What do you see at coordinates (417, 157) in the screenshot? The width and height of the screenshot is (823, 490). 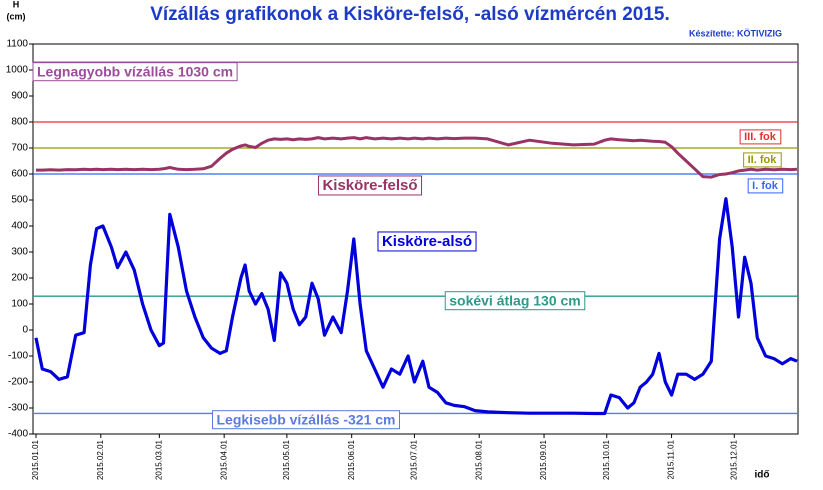 I see `data-line` at bounding box center [417, 157].